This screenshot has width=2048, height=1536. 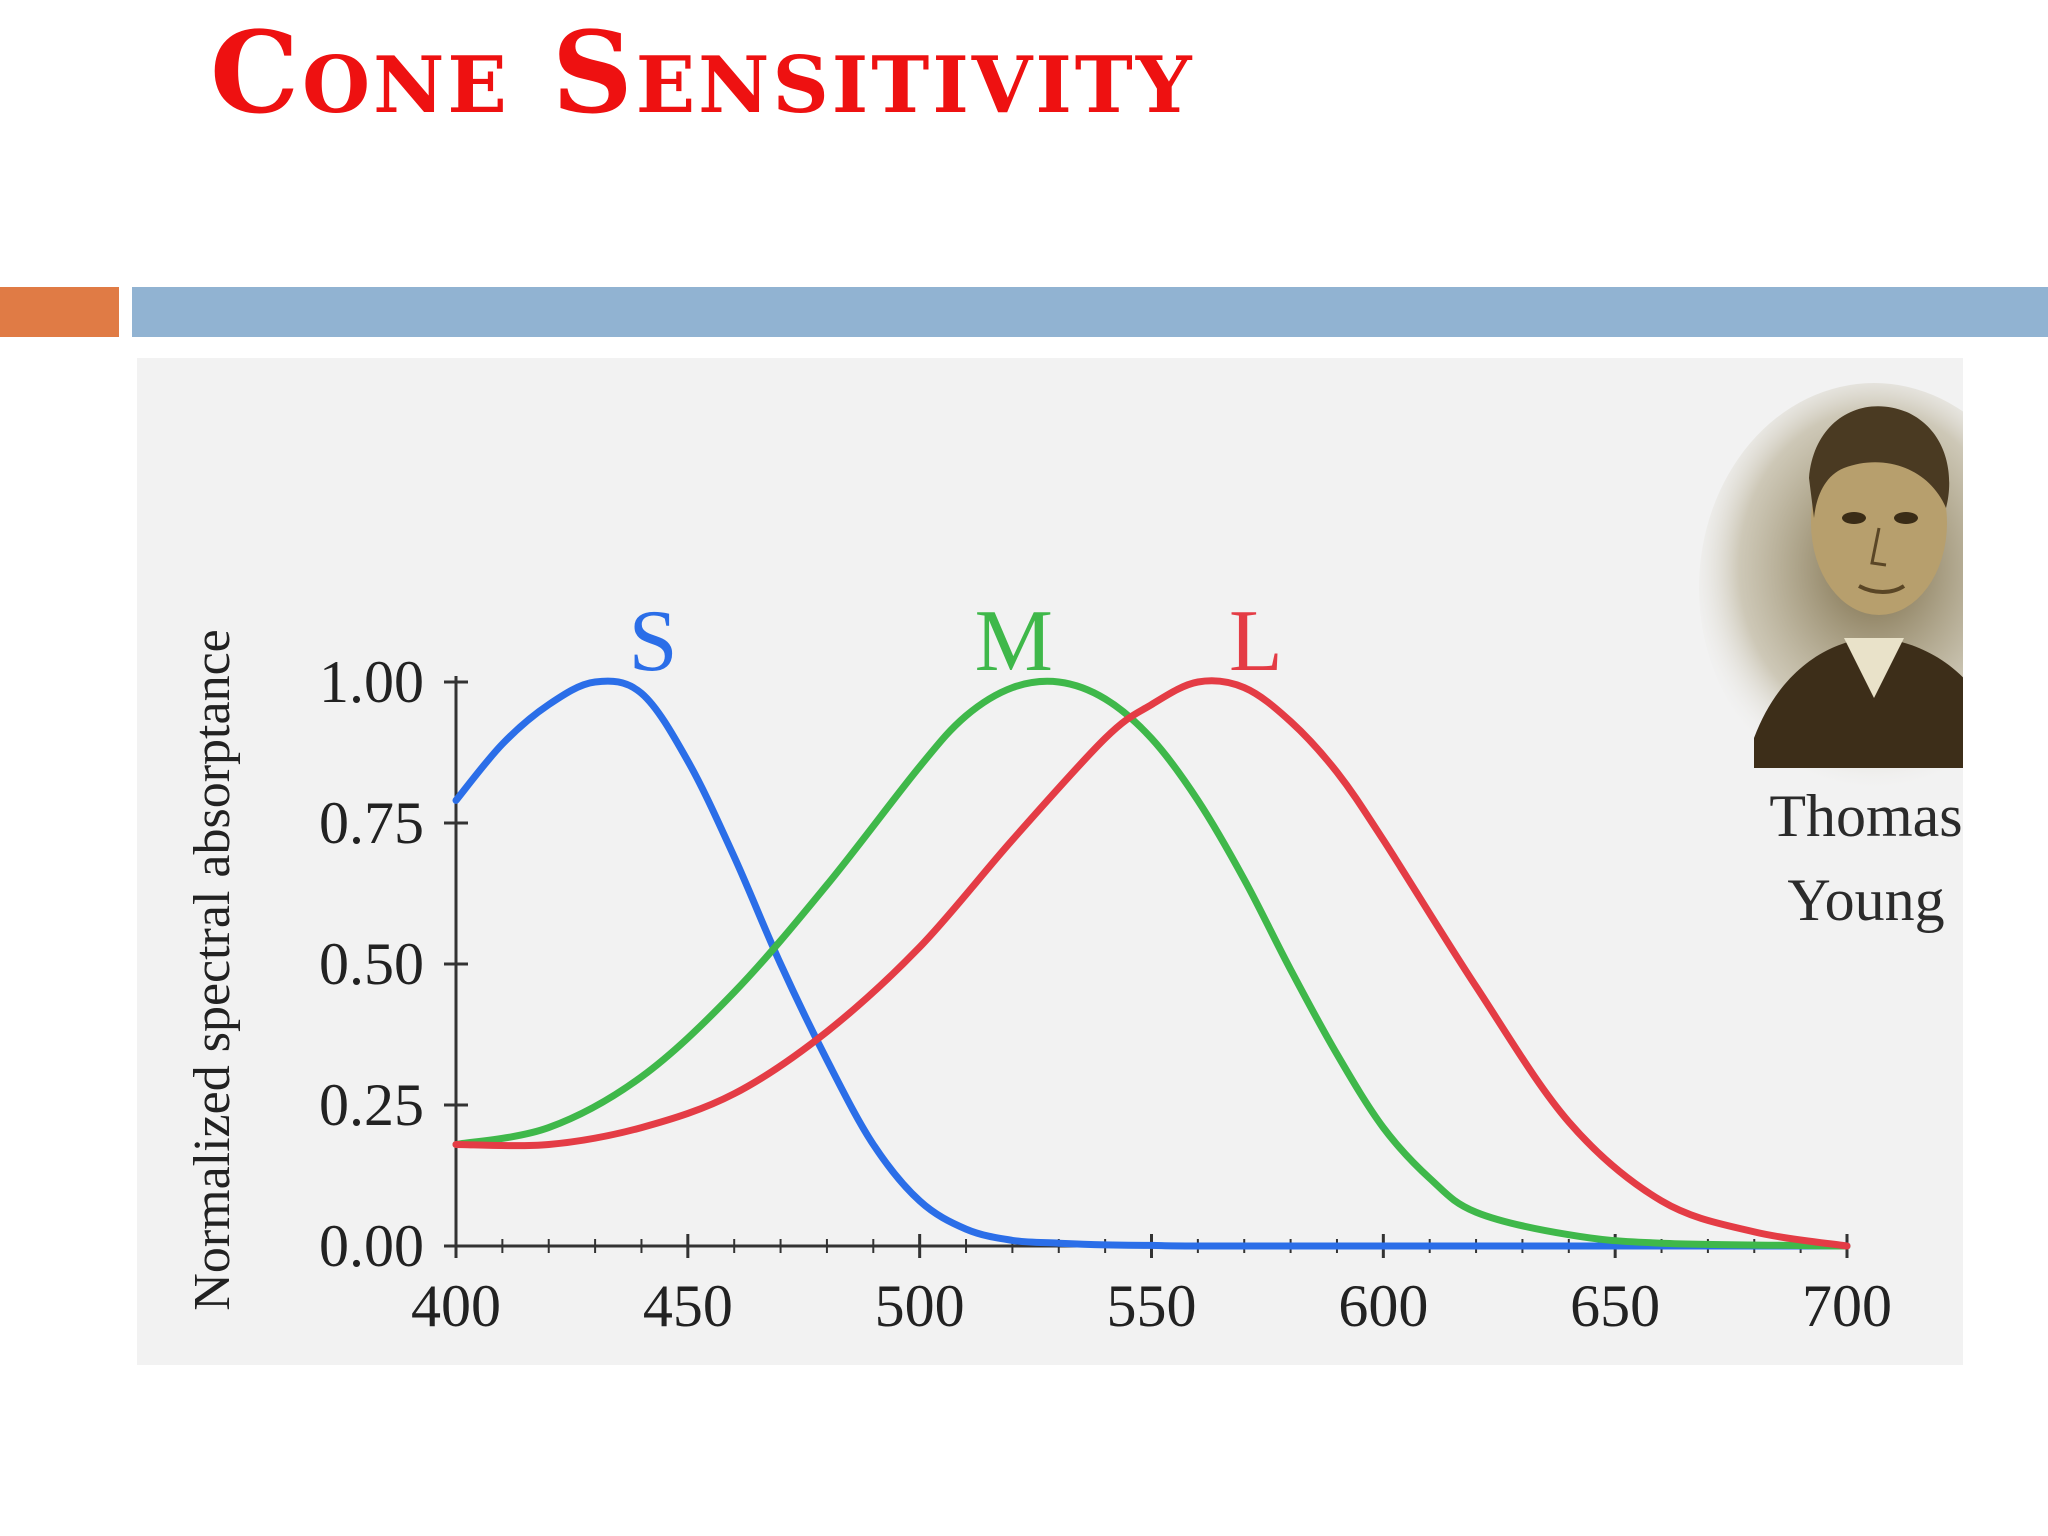 I want to click on x-tick-label: 650, so click(x=1615, y=1306).